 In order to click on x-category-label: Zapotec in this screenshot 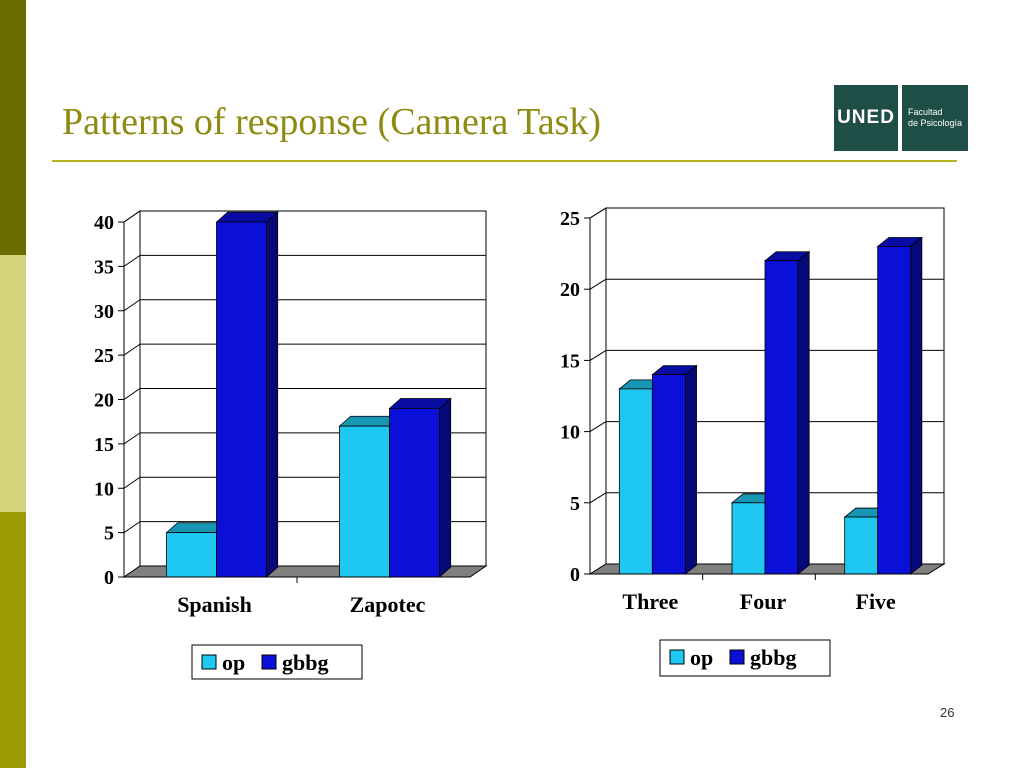, I will do `click(388, 604)`.